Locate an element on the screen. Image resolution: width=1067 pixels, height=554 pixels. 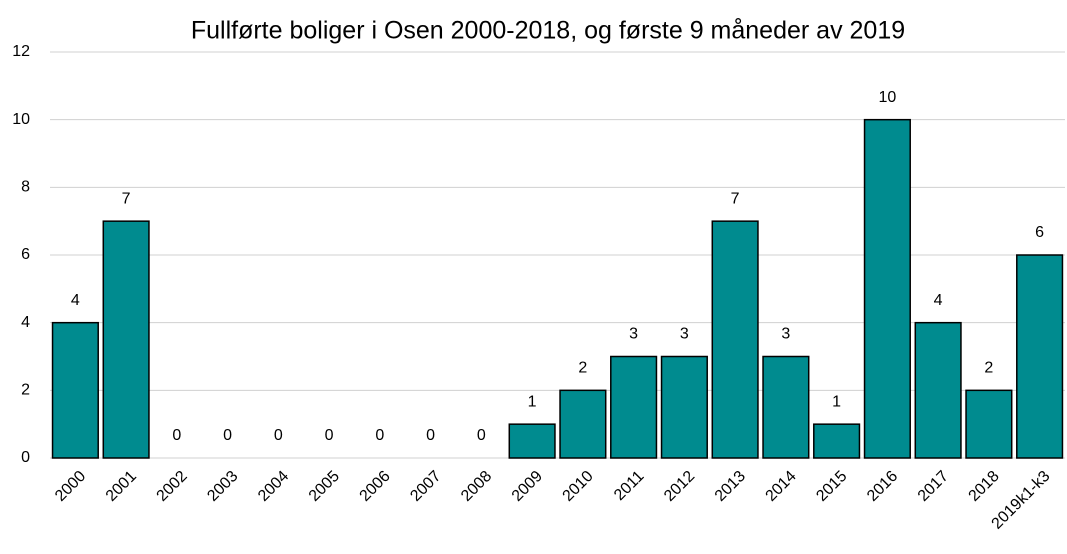
y-tick-label: 8 is located at coordinates (25, 187).